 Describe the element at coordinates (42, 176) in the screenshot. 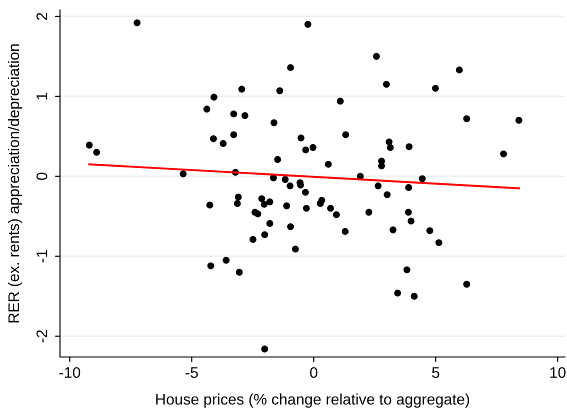

I see `y-tick-label: 0` at that location.